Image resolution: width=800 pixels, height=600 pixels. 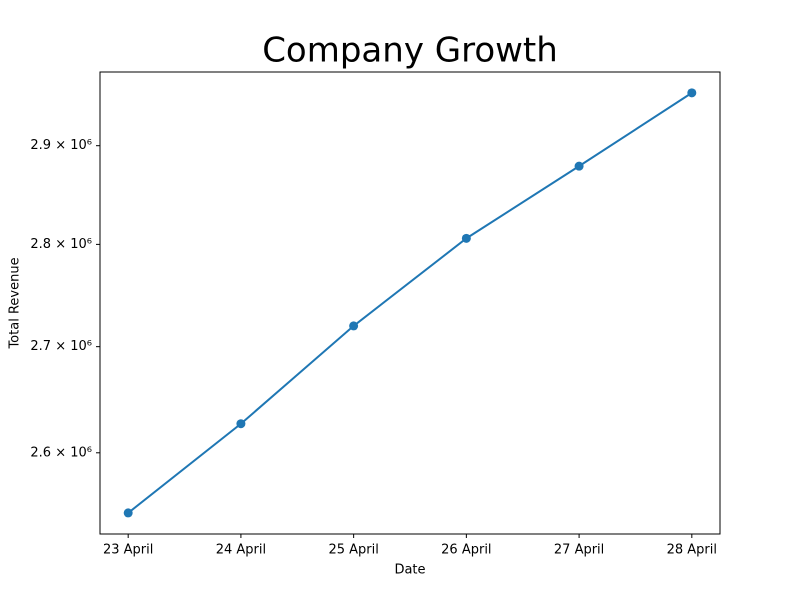 I want to click on x-axis-label: Date, so click(x=409, y=570).